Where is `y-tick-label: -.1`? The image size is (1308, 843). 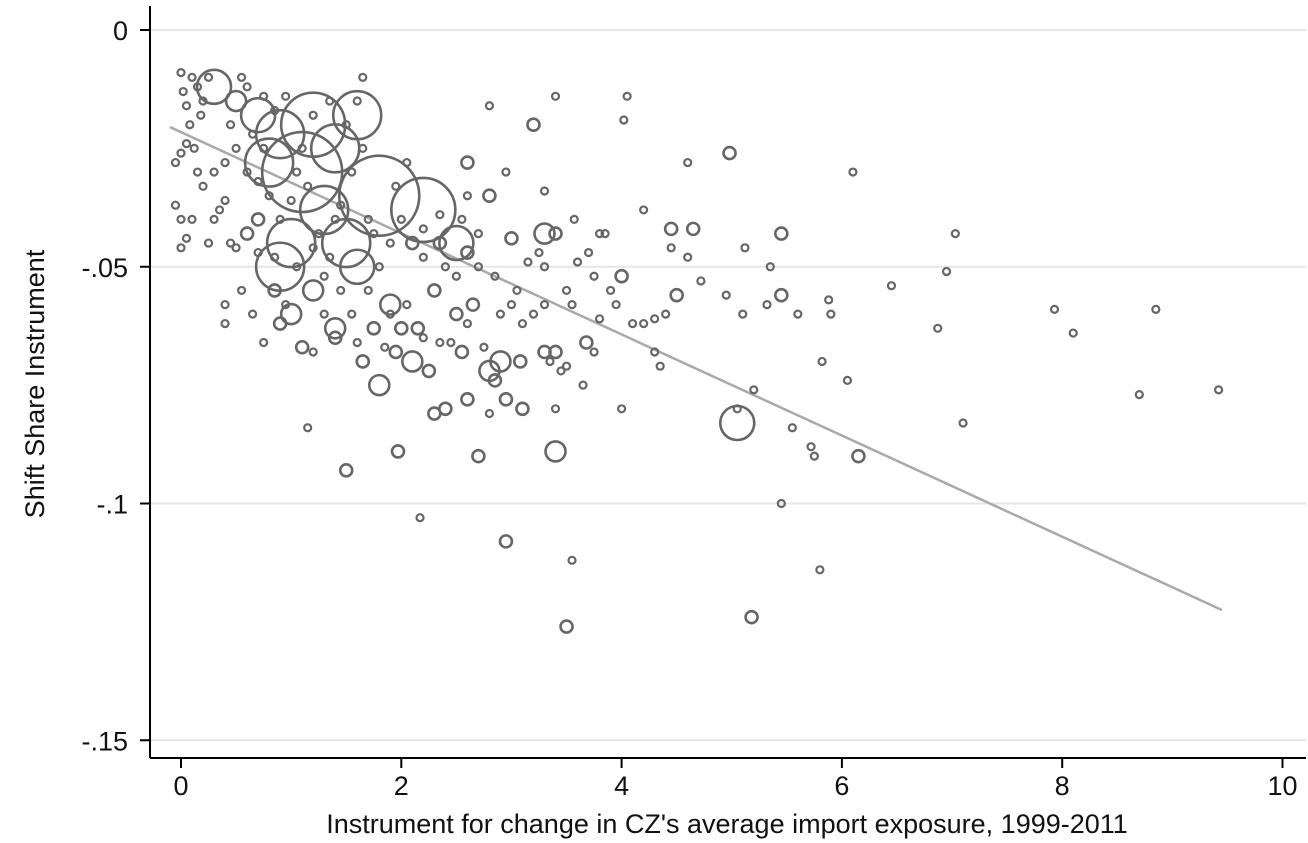 y-tick-label: -.1 is located at coordinates (112, 505).